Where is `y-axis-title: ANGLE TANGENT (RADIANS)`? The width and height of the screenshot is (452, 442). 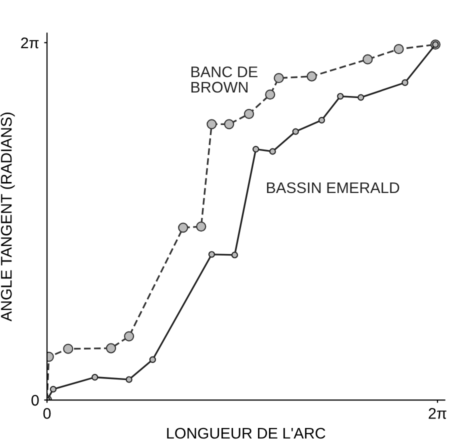
y-axis-title: ANGLE TANGENT (RADIANS) is located at coordinates (7, 217).